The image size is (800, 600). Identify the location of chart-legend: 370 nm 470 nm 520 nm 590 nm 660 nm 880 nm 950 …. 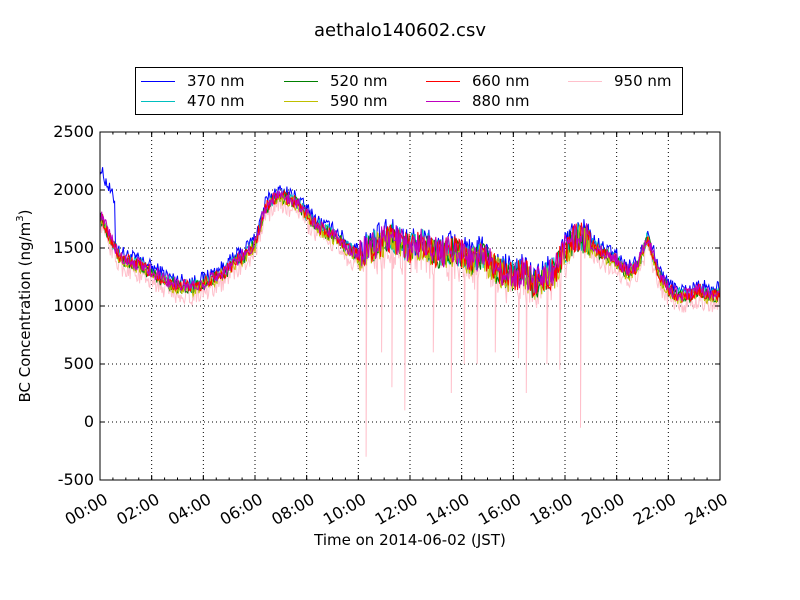
(409, 91).